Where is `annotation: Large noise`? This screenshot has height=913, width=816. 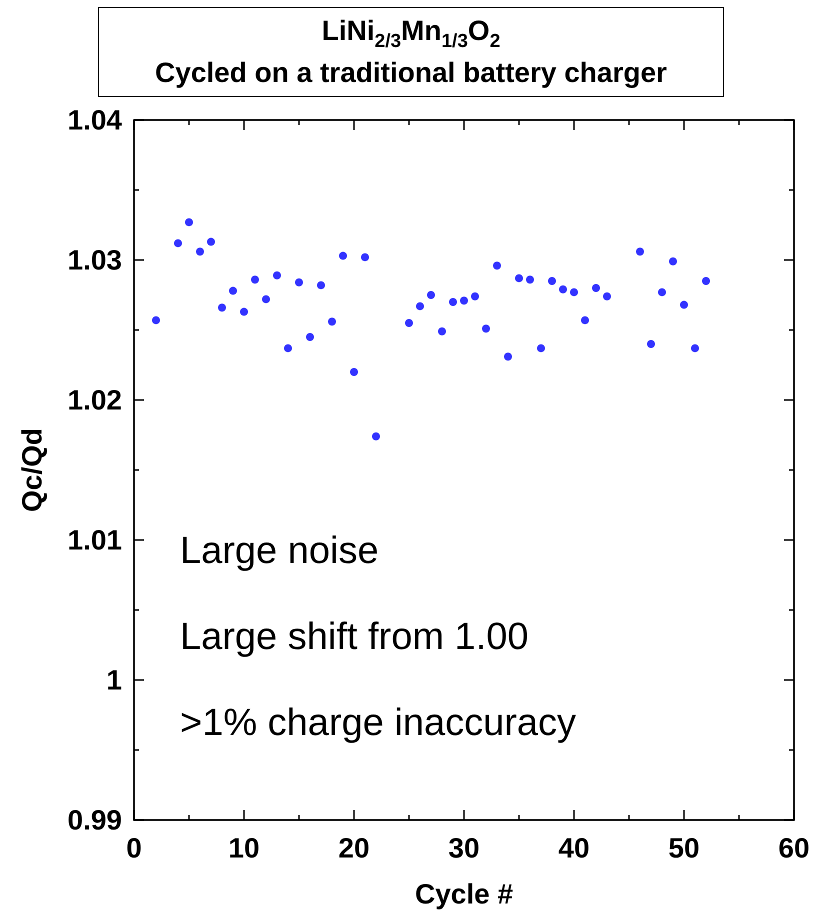 annotation: Large noise is located at coordinates (279, 551).